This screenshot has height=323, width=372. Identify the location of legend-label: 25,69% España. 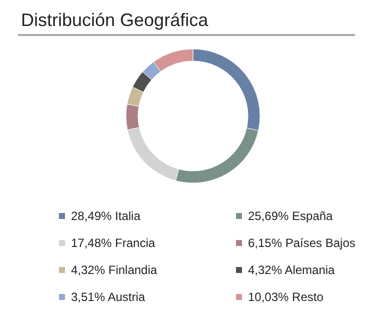
(291, 216).